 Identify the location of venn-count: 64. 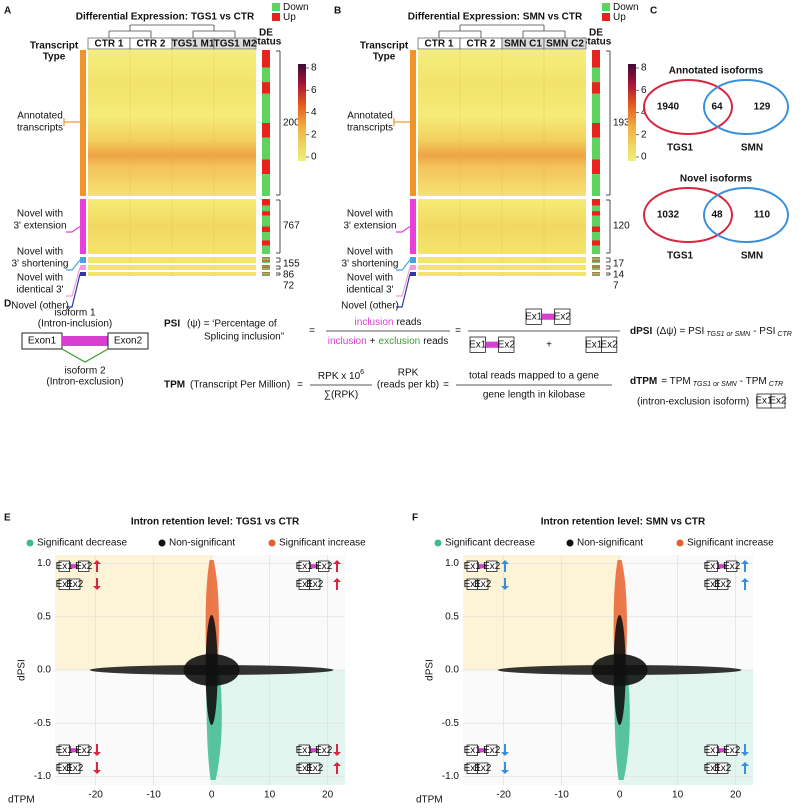
(717, 107).